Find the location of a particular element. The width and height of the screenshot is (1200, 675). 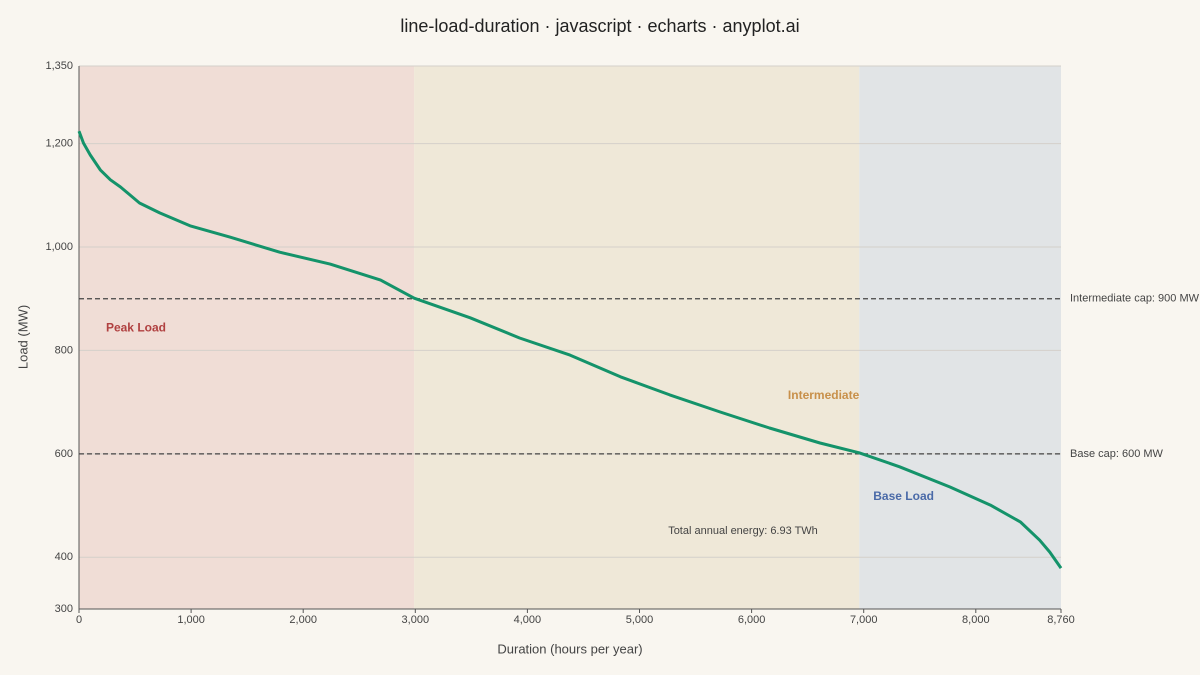

y-tick-label: 1,000 is located at coordinates (59, 247).